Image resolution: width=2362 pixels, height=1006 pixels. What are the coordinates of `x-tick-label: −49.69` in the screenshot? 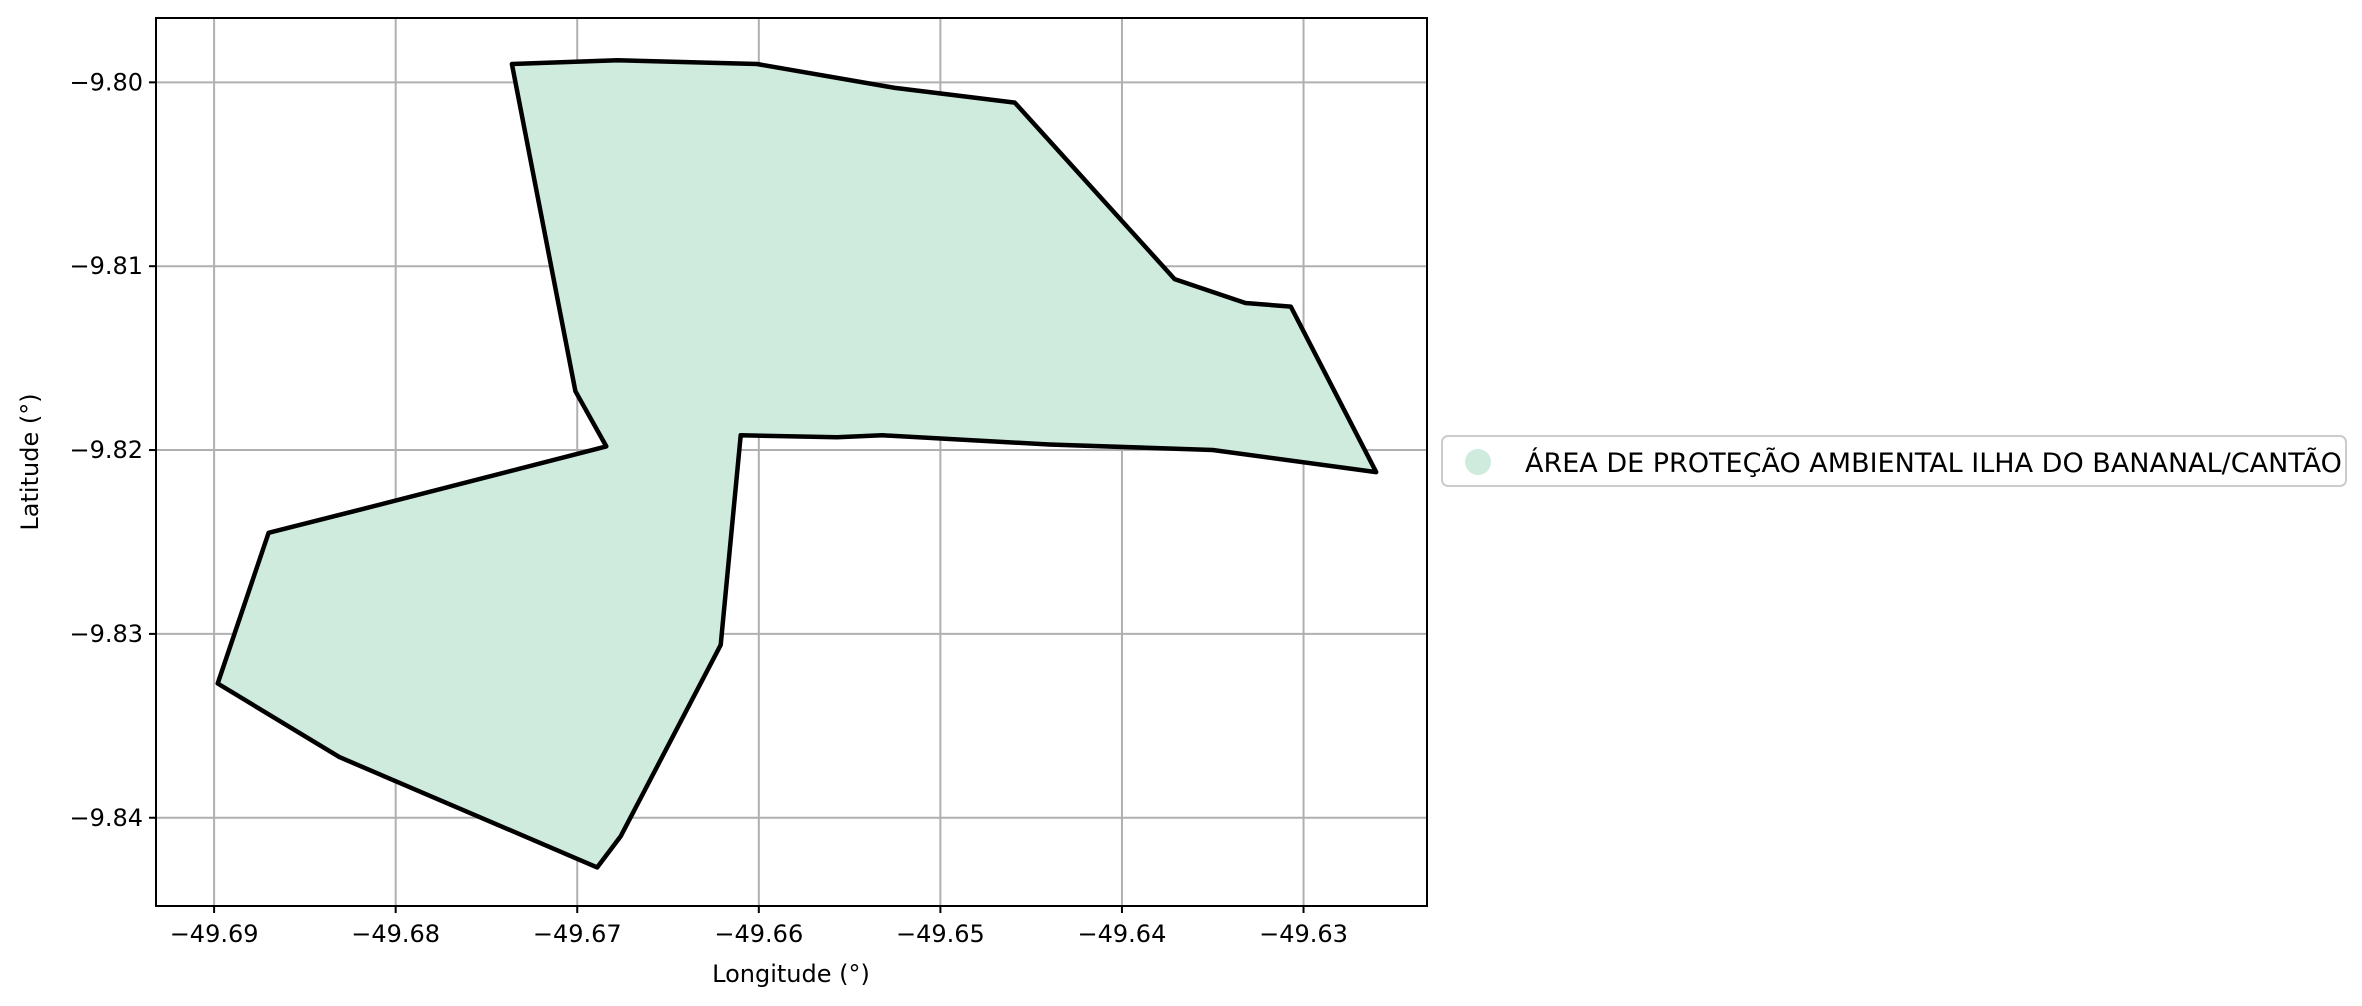 It's located at (214, 934).